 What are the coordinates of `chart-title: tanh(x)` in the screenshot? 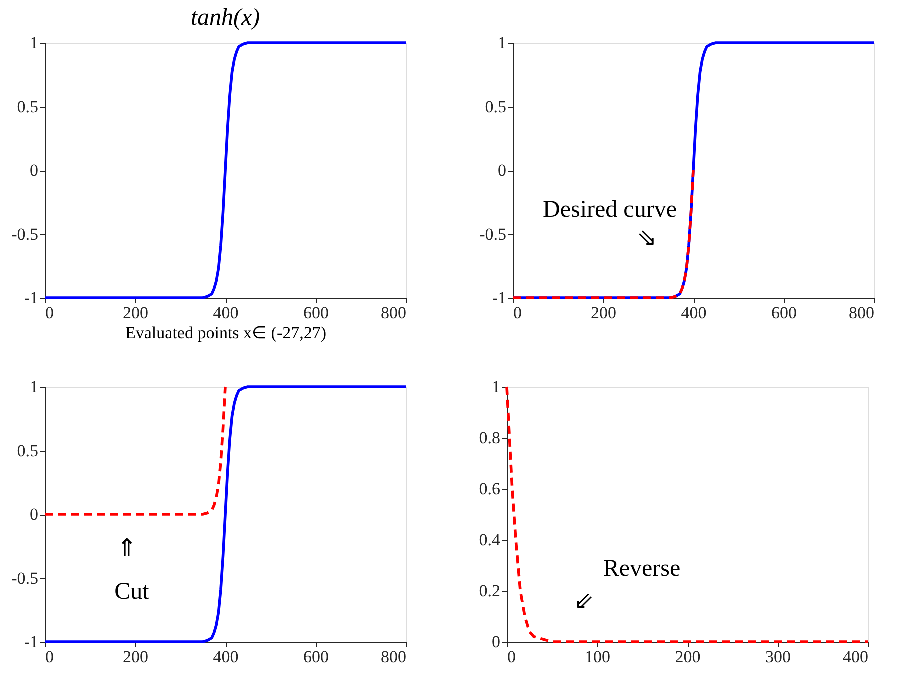 It's located at (225, 18).